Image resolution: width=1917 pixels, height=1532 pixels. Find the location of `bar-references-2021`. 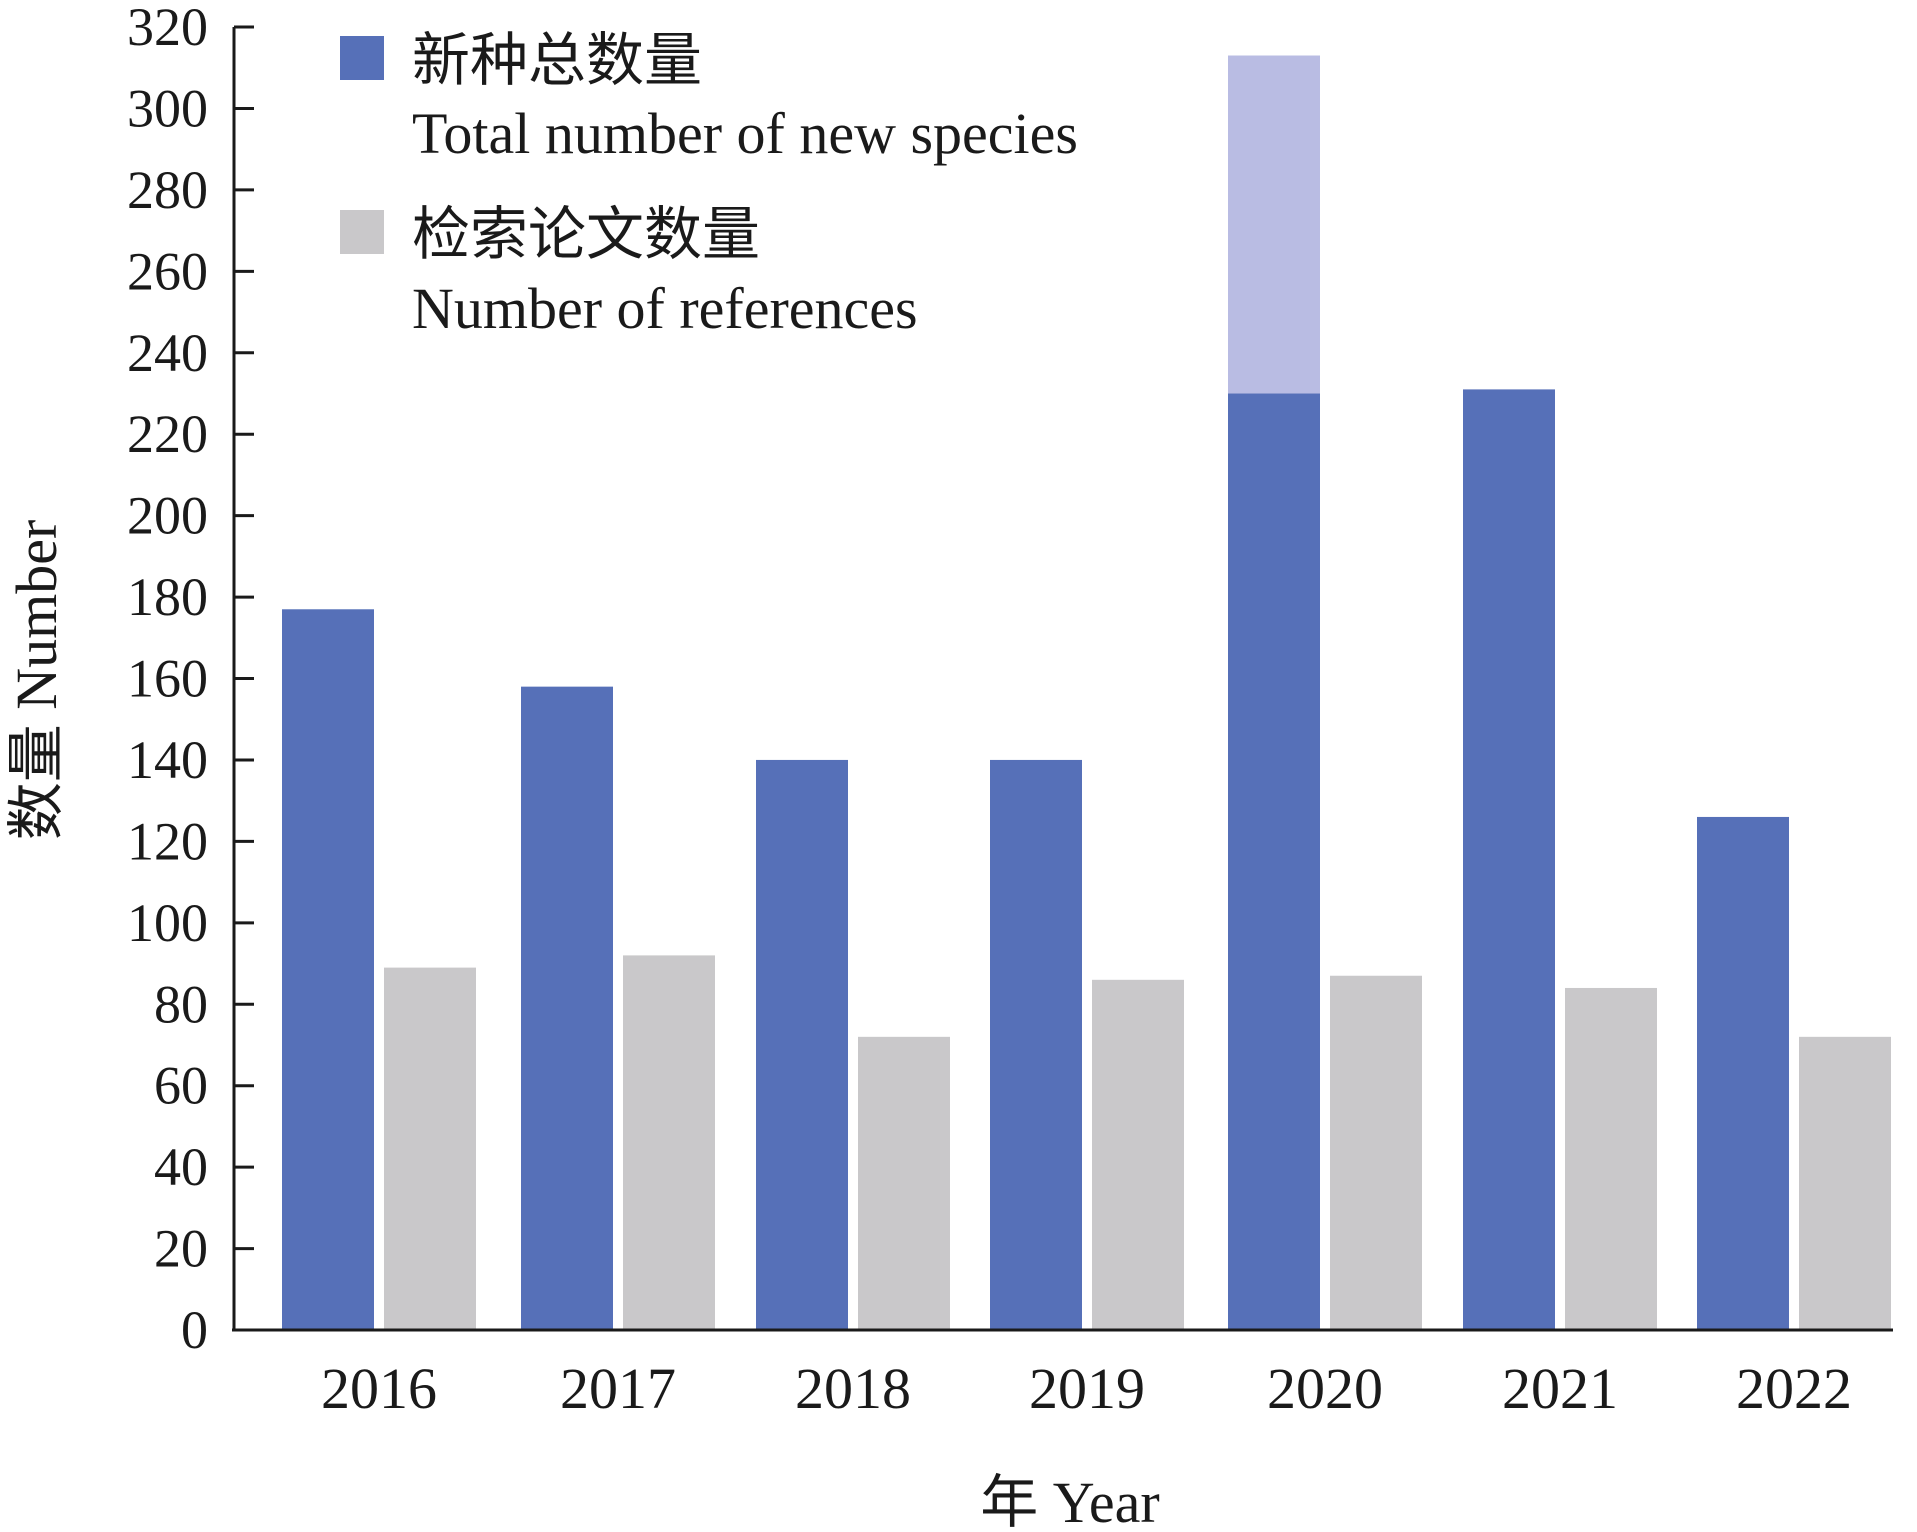

bar-references-2021 is located at coordinates (1611, 1158).